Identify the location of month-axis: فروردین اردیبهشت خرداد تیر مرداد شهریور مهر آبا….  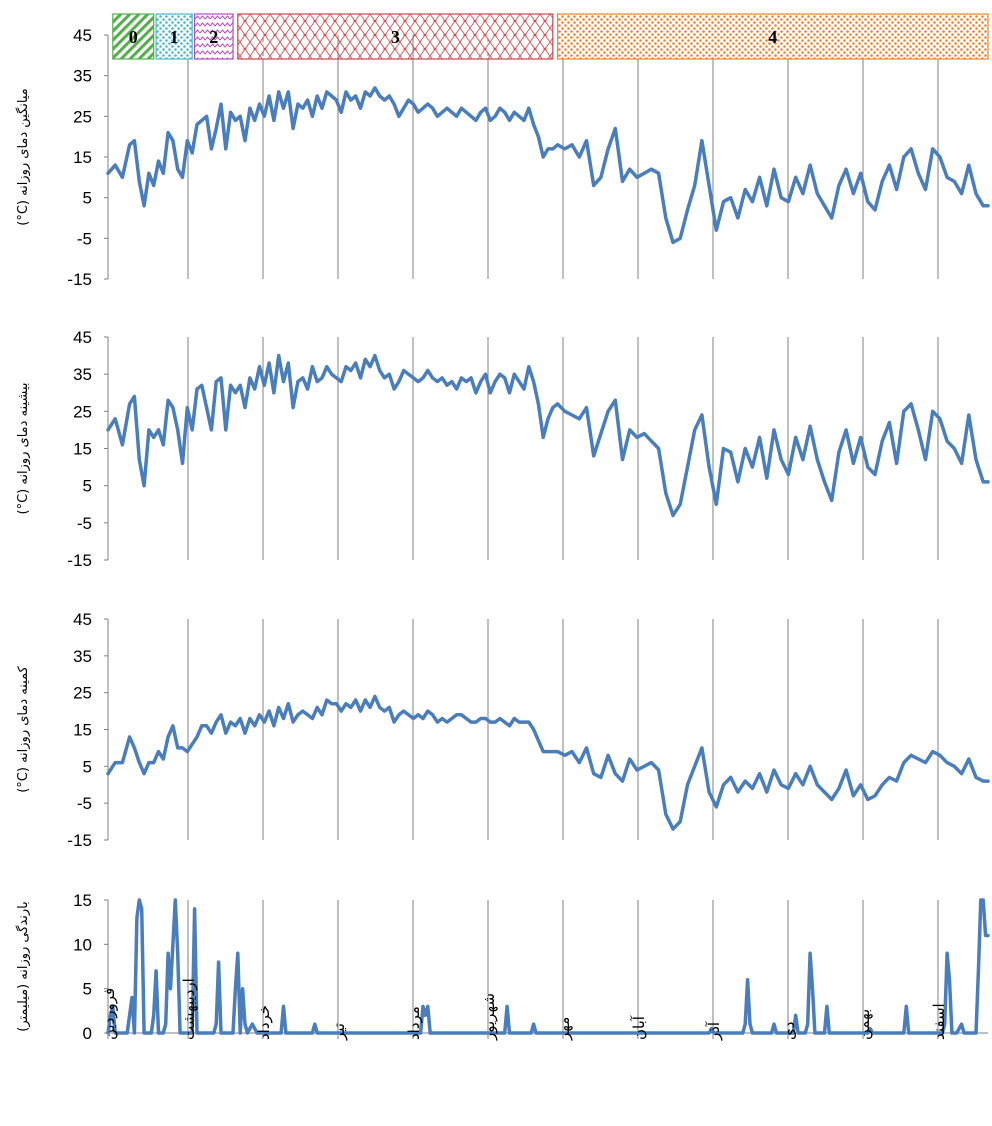
(524, 1009).